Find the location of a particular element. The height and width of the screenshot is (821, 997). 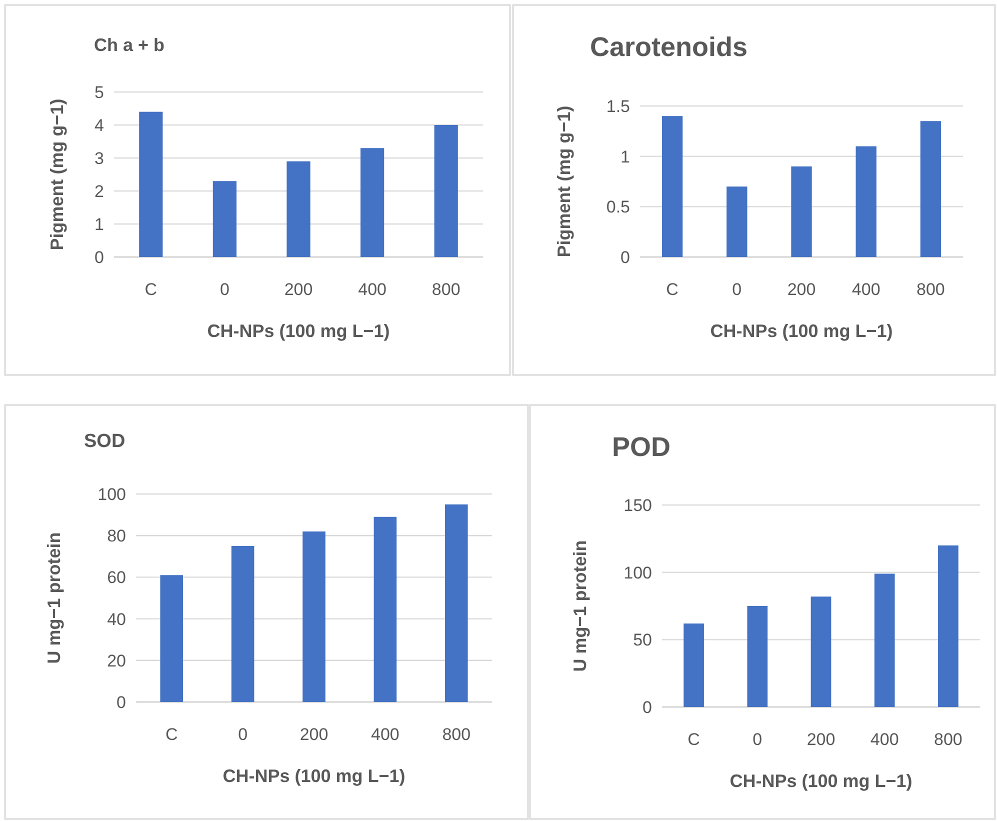

chart-title: SOD is located at coordinates (105, 441).